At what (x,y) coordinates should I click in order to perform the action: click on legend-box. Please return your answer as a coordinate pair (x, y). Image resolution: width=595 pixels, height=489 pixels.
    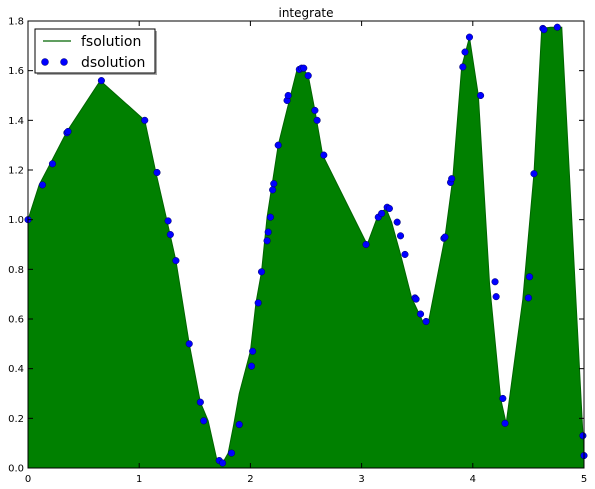
    Looking at the image, I should click on (95, 51).